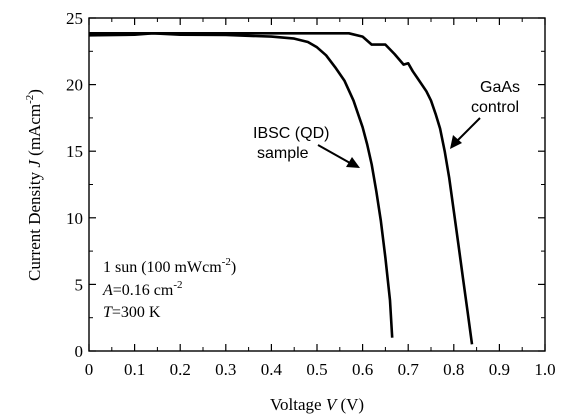  What do you see at coordinates (362, 369) in the screenshot?
I see `x-tick-label-6: 0.6` at bounding box center [362, 369].